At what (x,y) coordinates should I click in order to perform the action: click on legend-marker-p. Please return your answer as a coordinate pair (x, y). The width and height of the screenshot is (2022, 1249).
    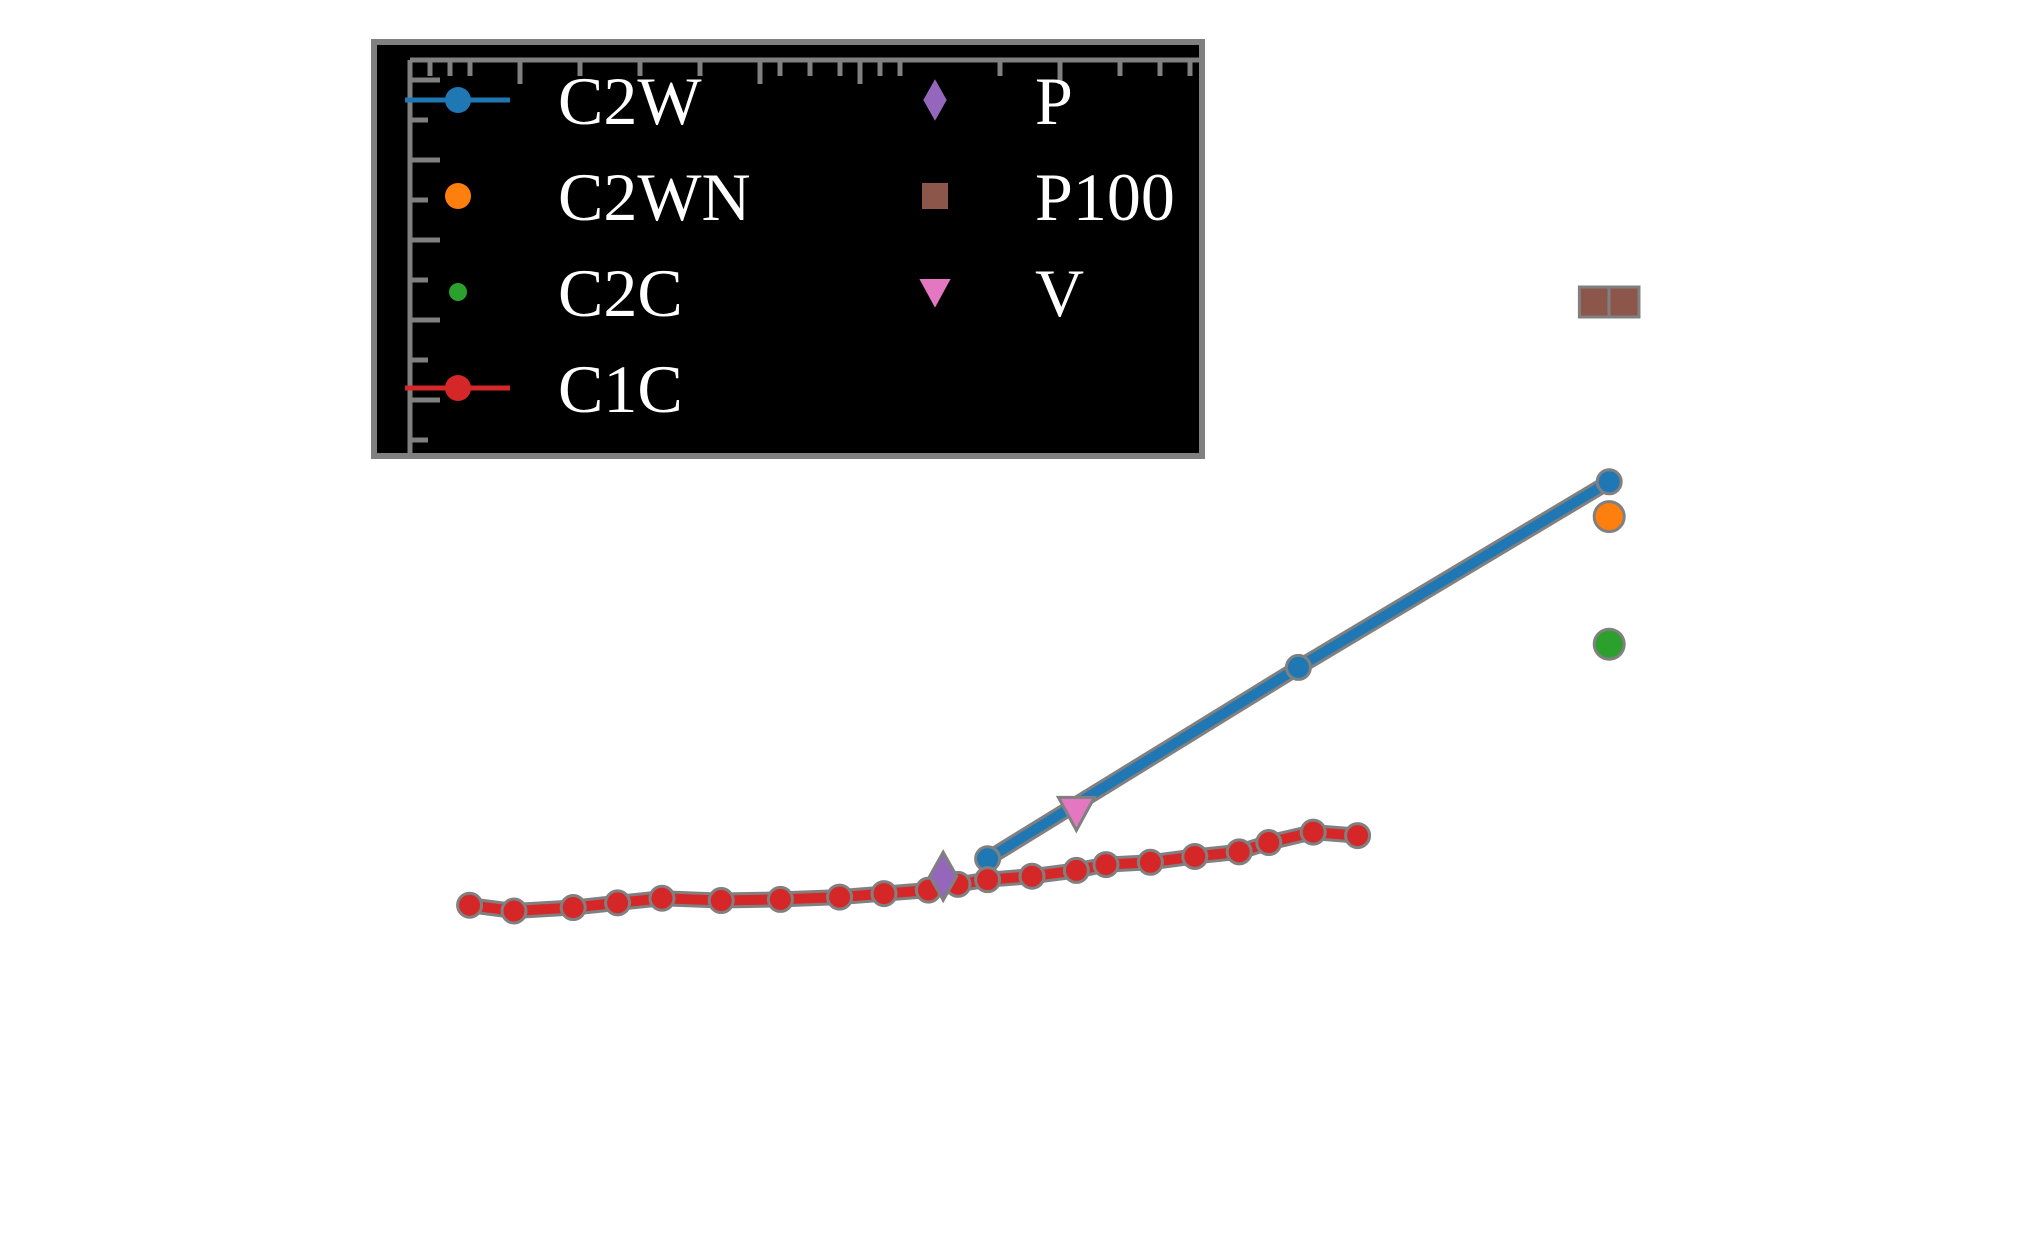
    Looking at the image, I should click on (935, 100).